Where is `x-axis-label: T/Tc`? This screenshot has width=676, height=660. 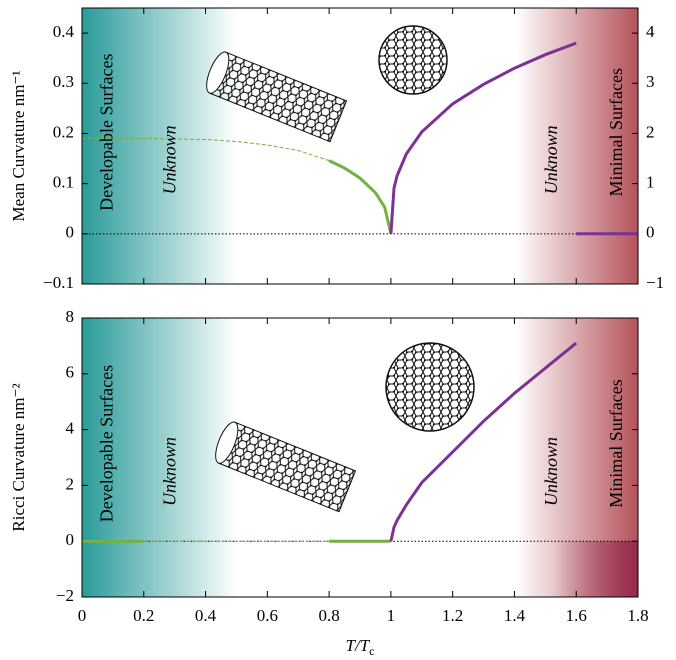
x-axis-label: T/Tc is located at coordinates (360, 647).